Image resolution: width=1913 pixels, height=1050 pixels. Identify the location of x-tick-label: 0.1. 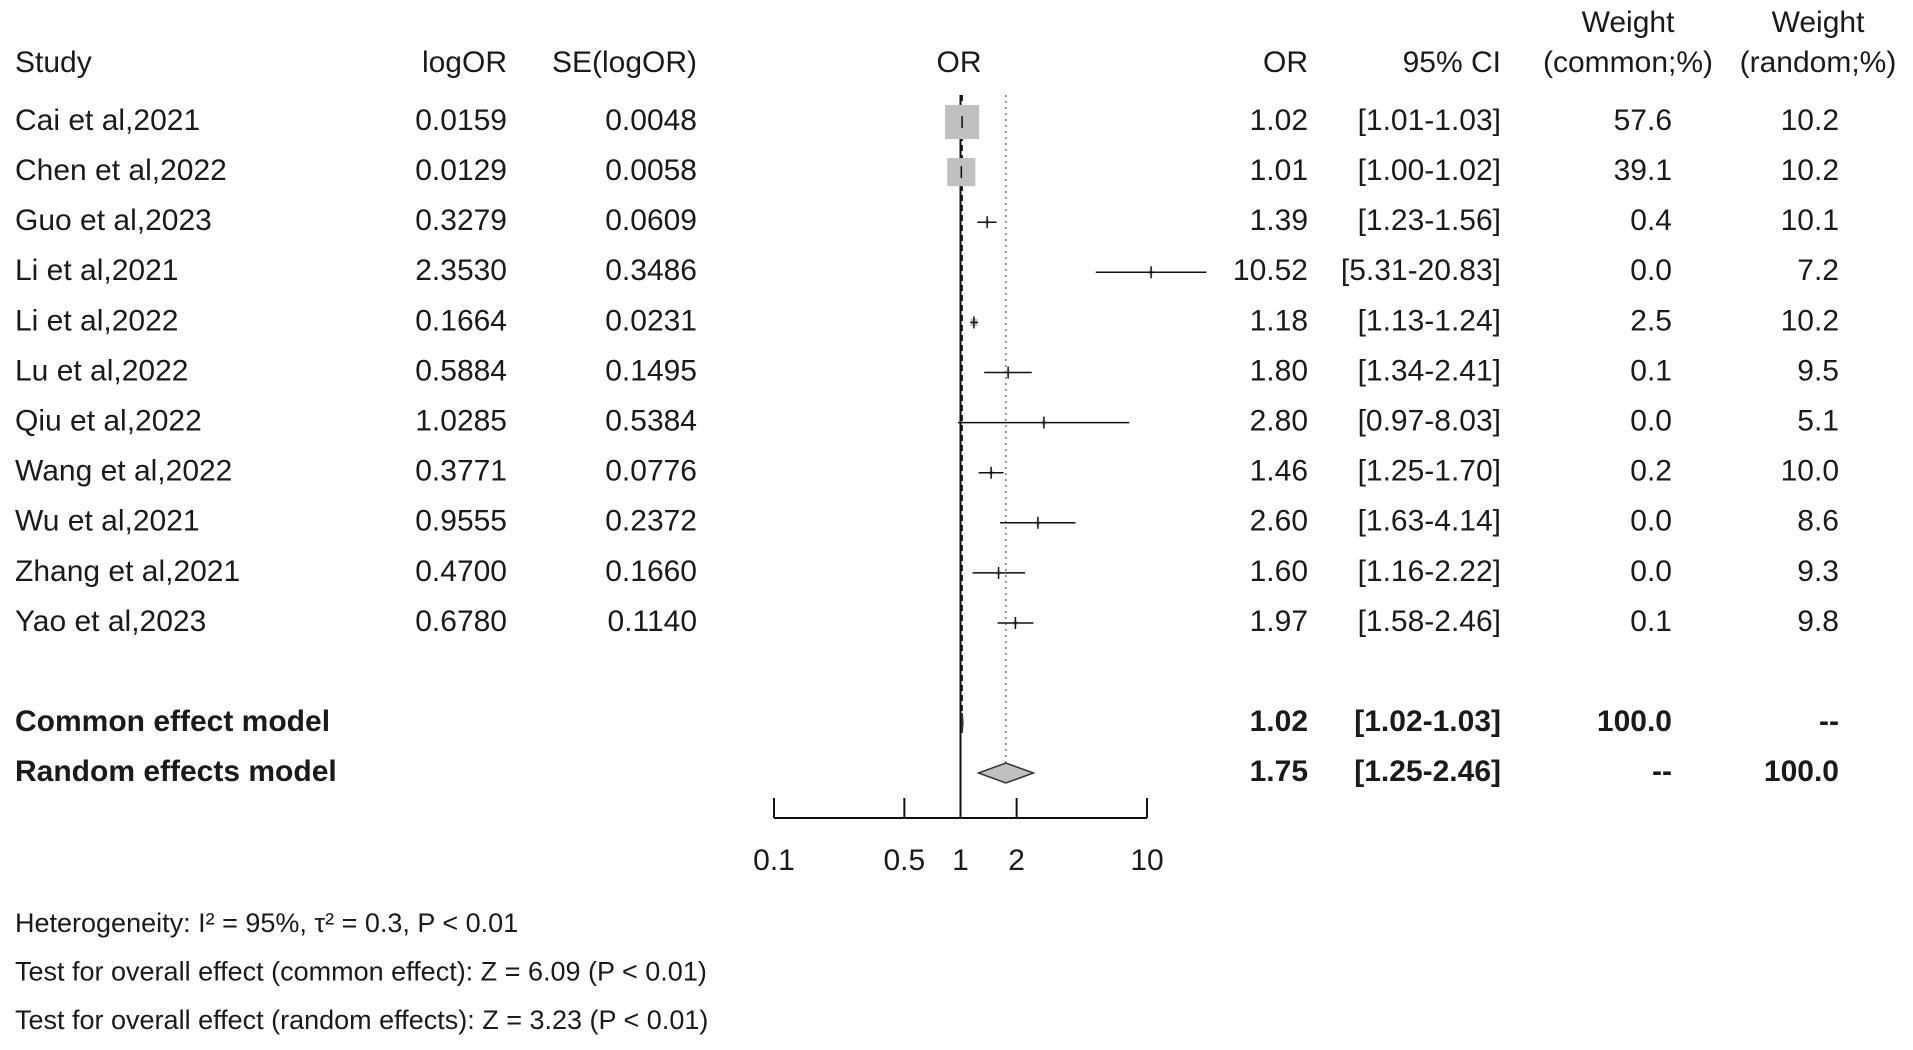
(774, 860).